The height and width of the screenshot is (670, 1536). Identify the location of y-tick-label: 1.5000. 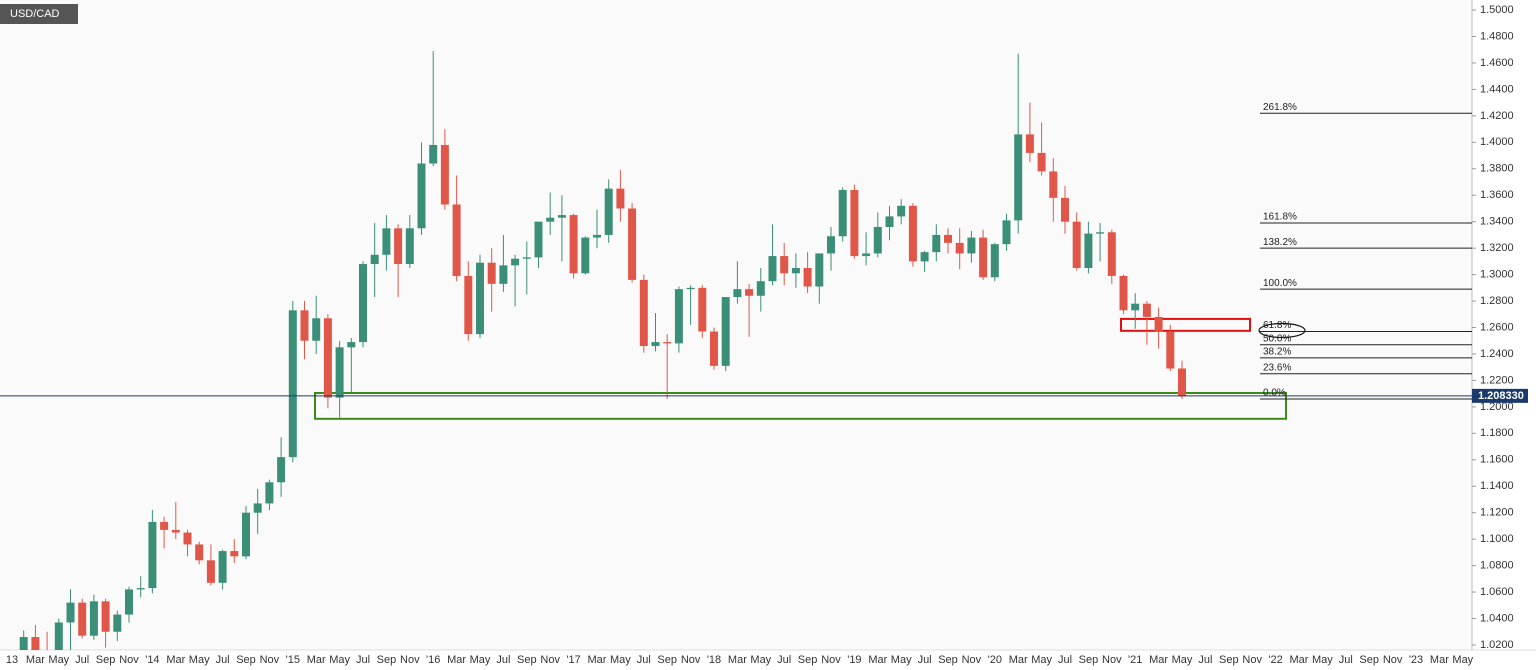
(1497, 10).